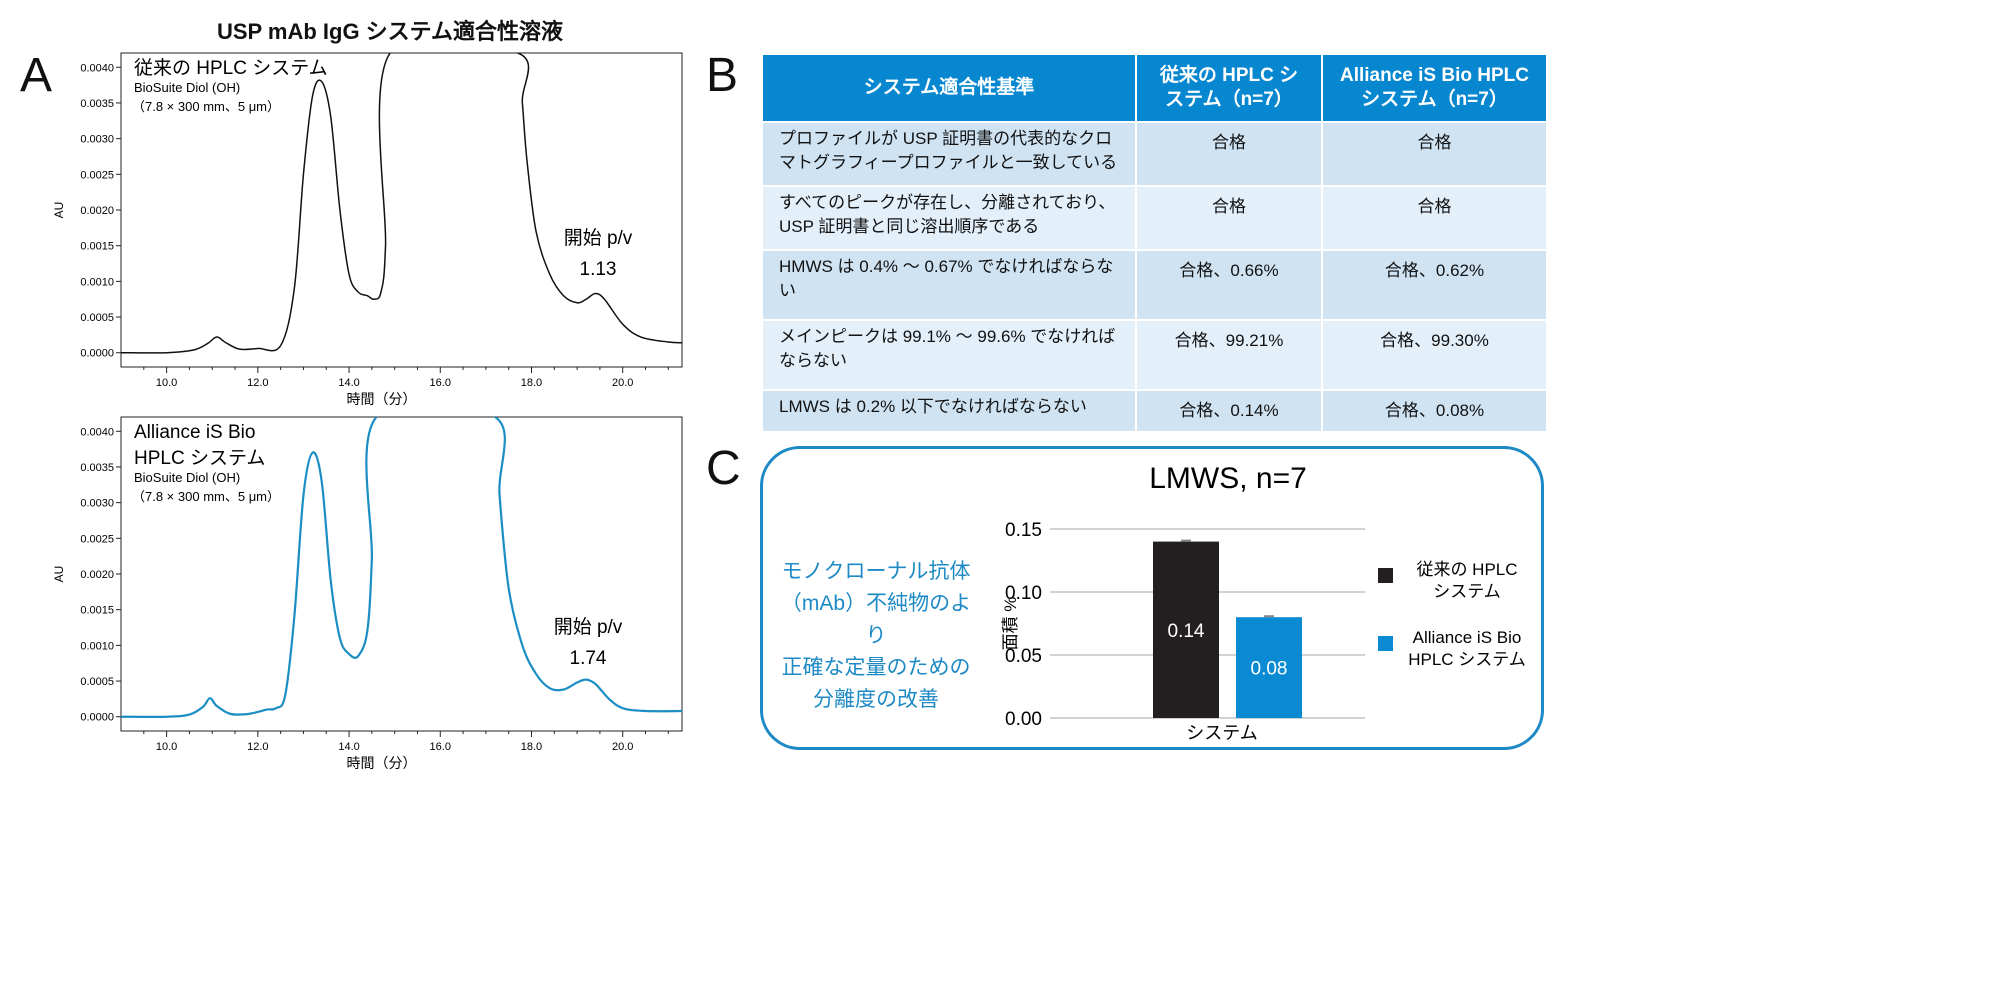 The image size is (2000, 1002). I want to click on alliance-result: 合格、0.62%, so click(1434, 285).